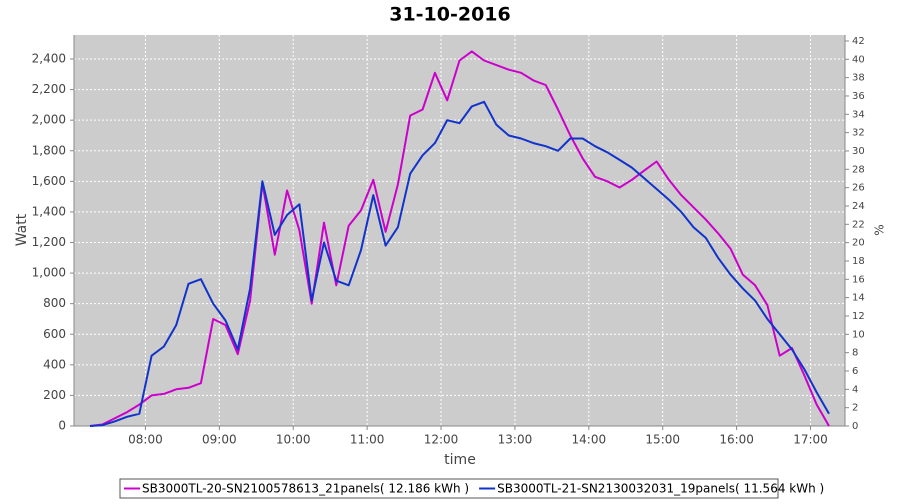  What do you see at coordinates (858, 188) in the screenshot?
I see `y2-tick-label: 26` at bounding box center [858, 188].